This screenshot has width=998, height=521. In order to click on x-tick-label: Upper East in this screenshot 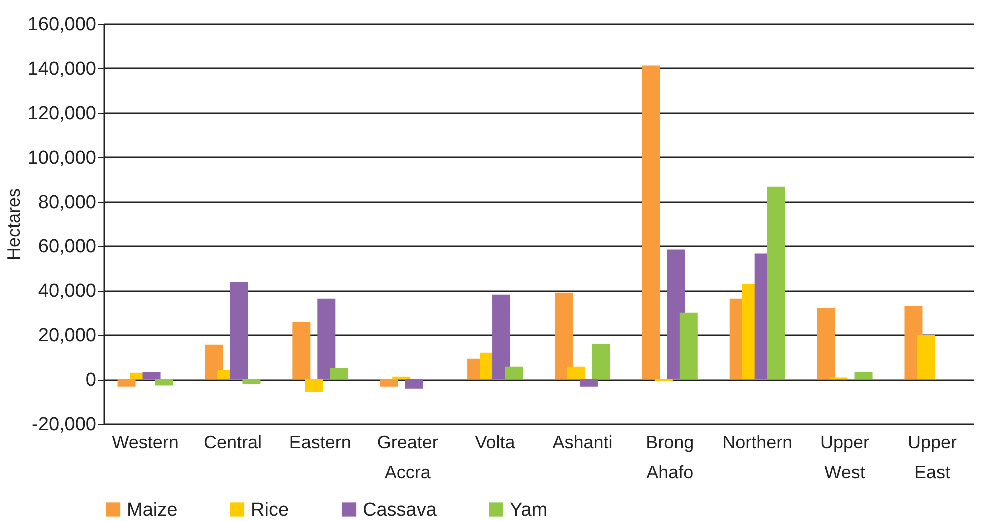, I will do `click(932, 457)`.